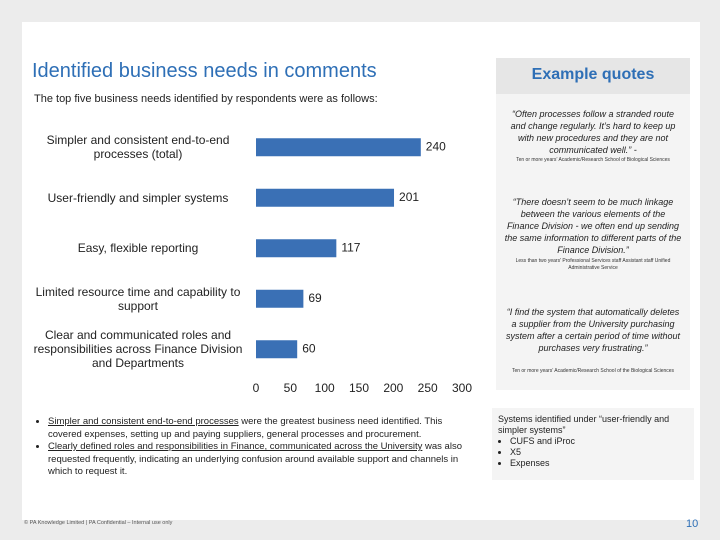  I want to click on x-tick-label: 100, so click(325, 388).